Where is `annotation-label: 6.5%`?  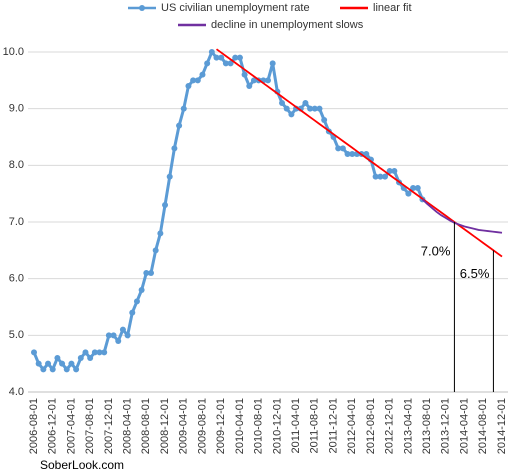
annotation-label: 6.5% is located at coordinates (475, 273).